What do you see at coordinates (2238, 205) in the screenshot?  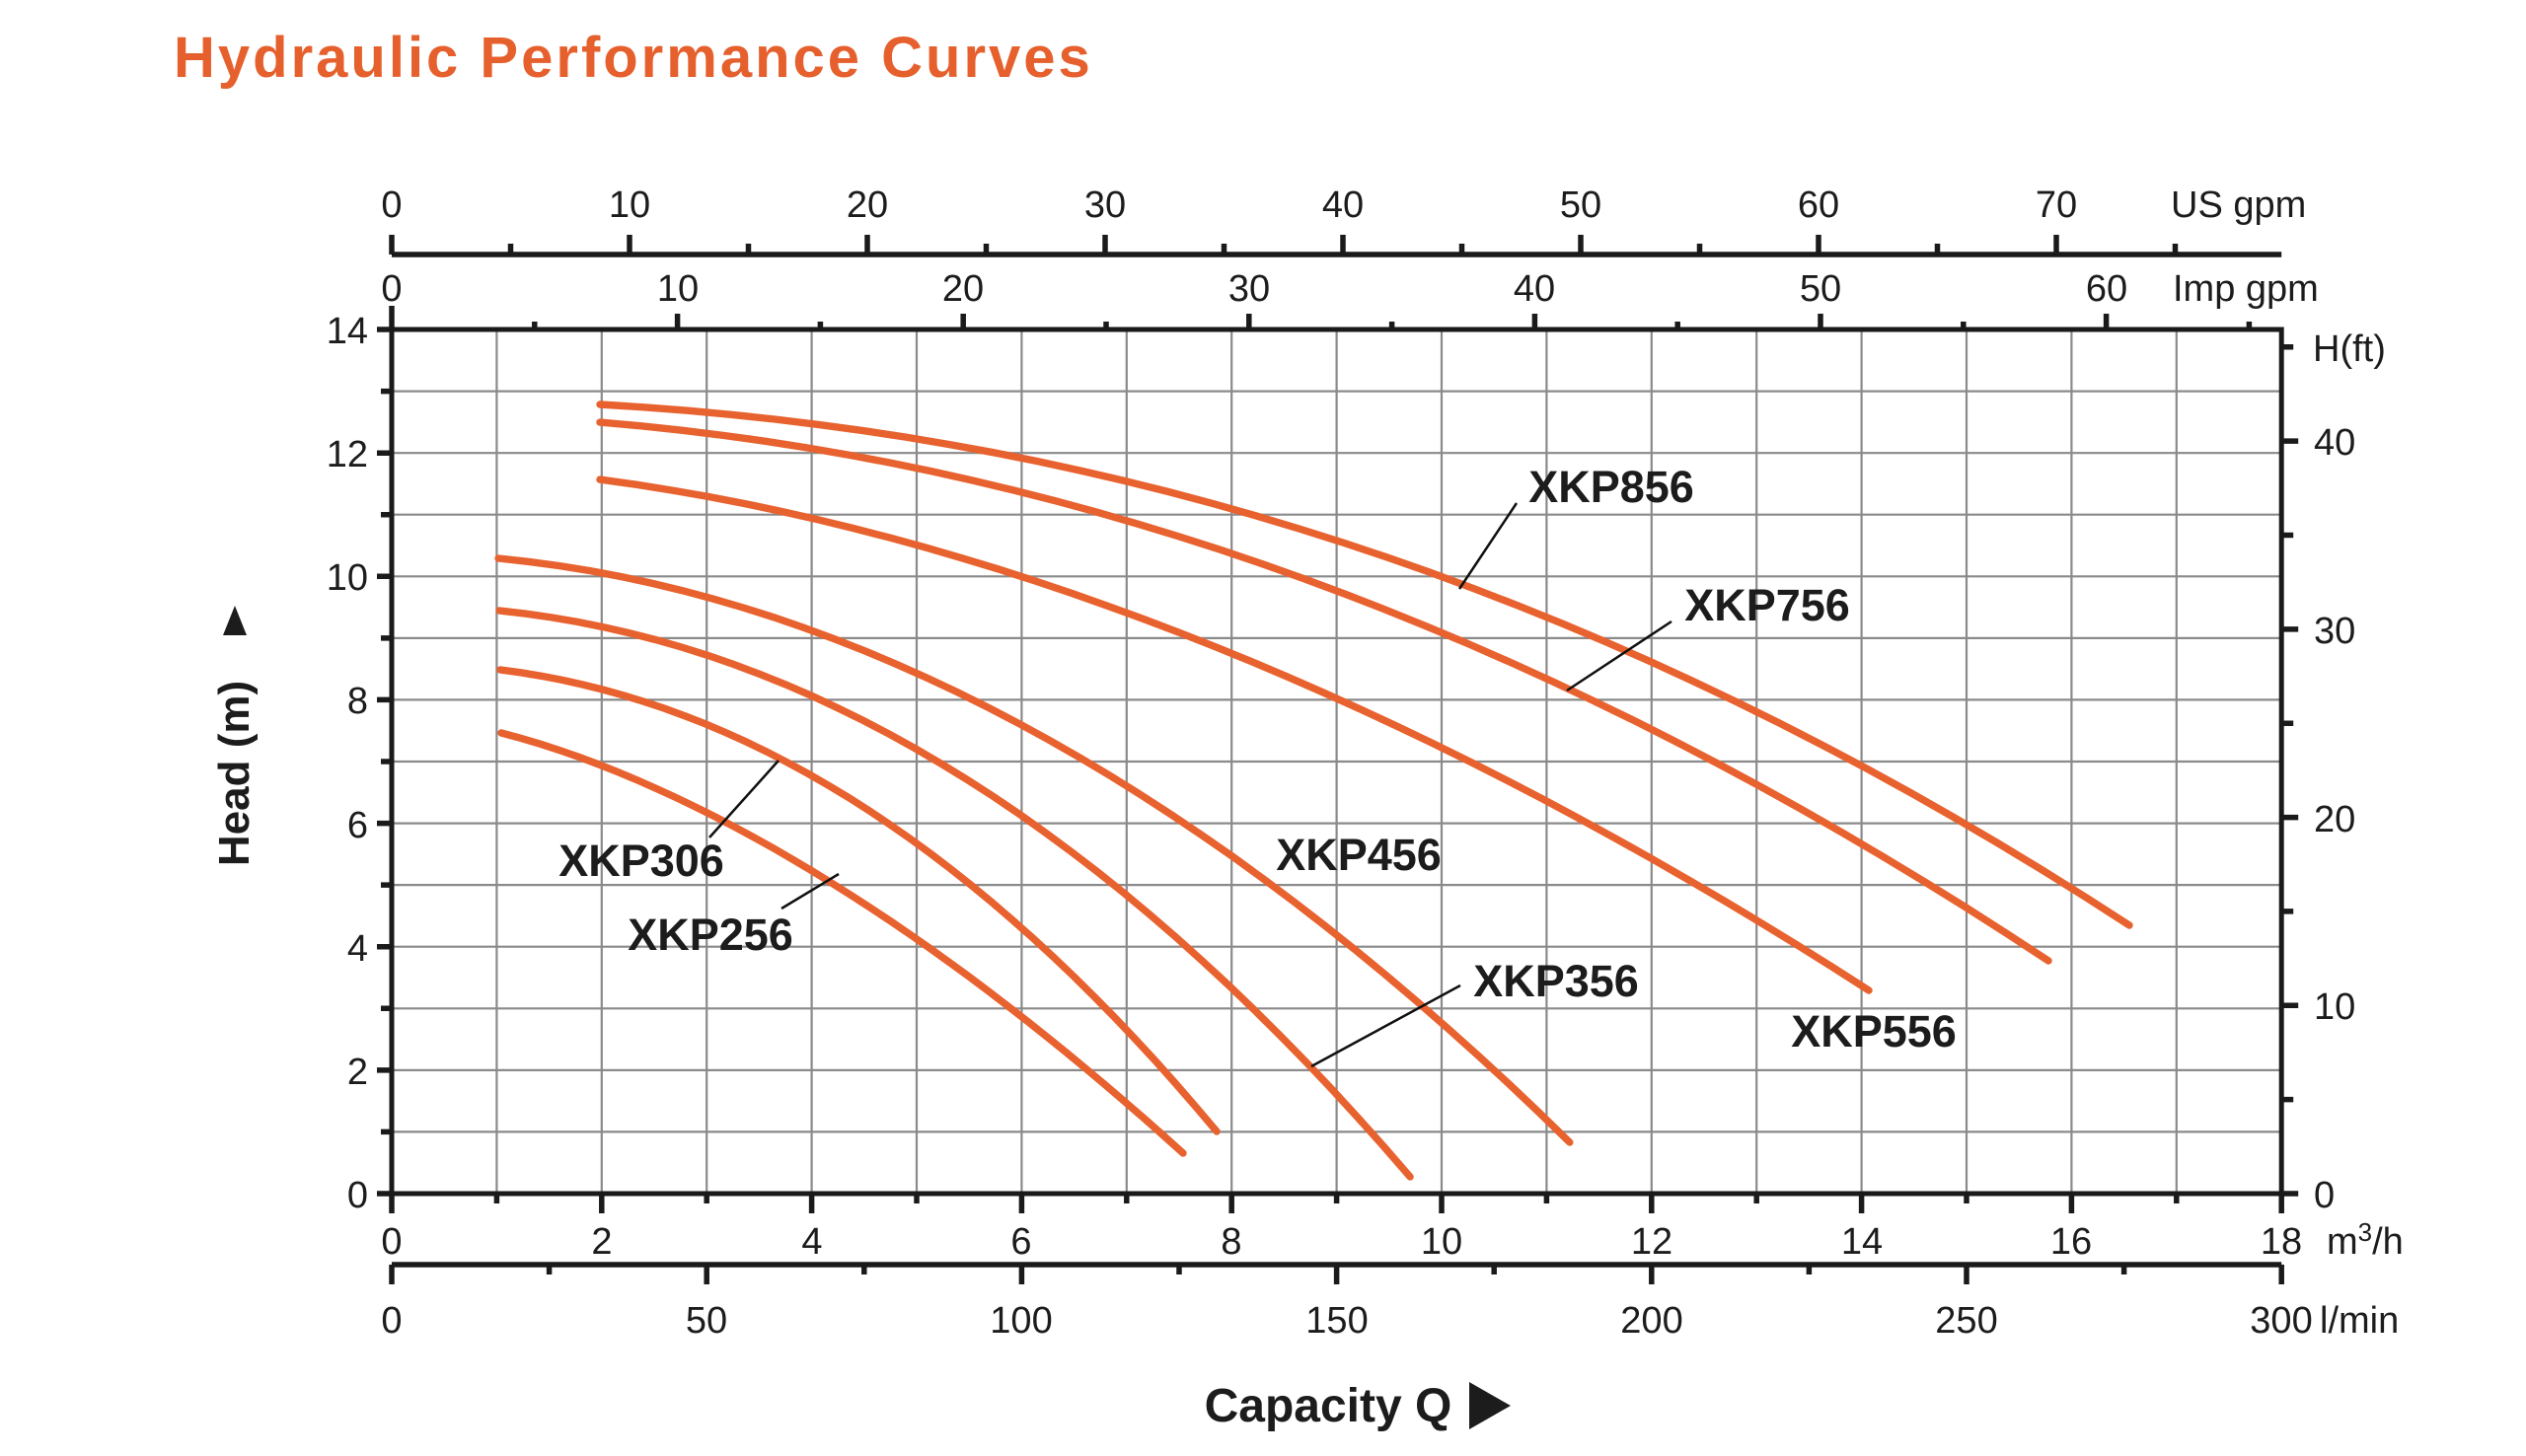 I see `svg-text: US gpm` at bounding box center [2238, 205].